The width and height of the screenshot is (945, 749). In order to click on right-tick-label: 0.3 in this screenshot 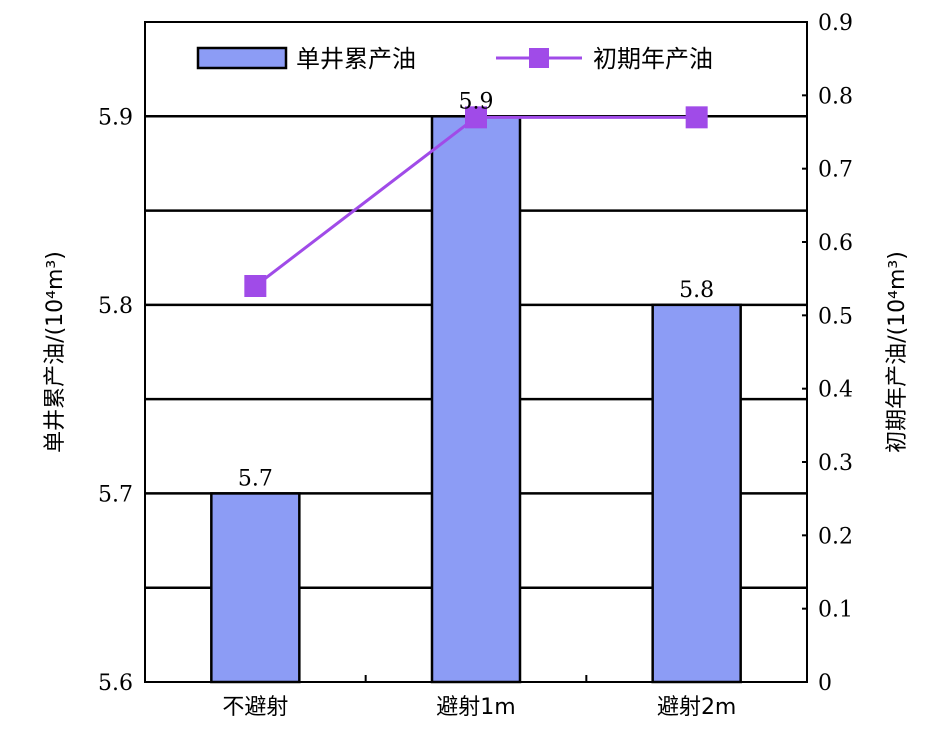, I will do `click(835, 463)`.